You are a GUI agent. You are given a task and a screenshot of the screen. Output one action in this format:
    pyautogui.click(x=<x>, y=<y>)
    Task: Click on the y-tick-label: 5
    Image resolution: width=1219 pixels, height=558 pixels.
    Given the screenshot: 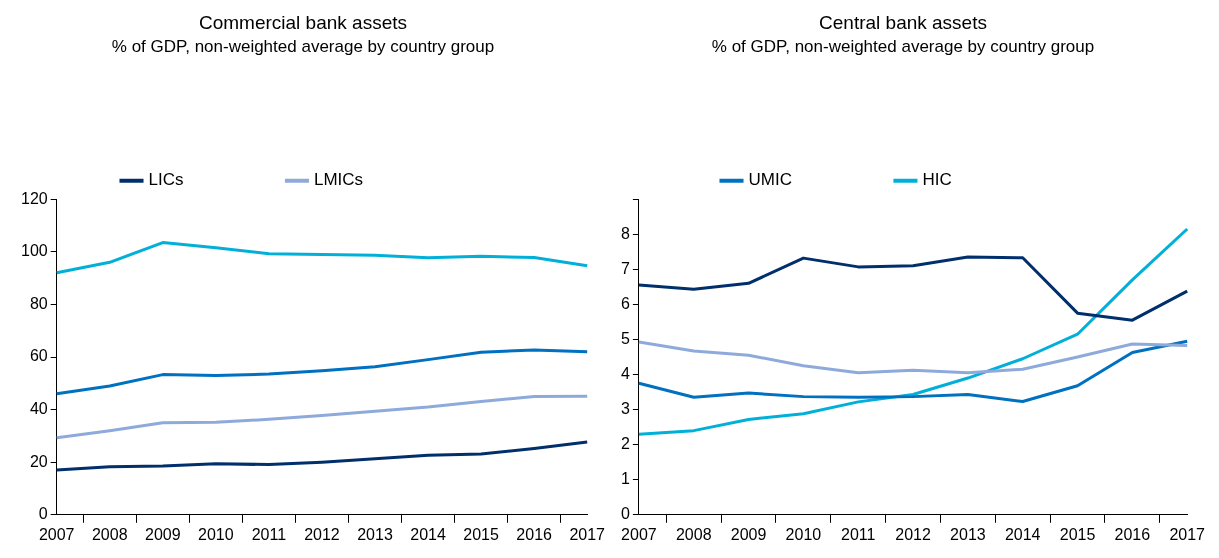 What is the action you would take?
    pyautogui.click(x=625, y=338)
    